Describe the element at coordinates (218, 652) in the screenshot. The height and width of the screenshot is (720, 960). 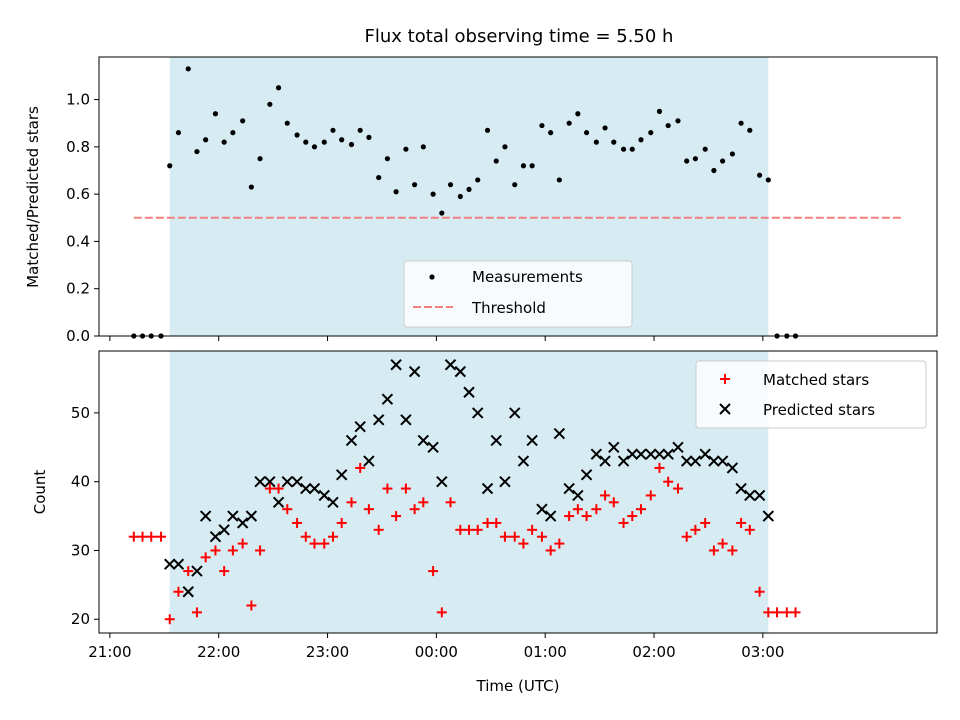
I see `x-tick-label: 22:00` at that location.